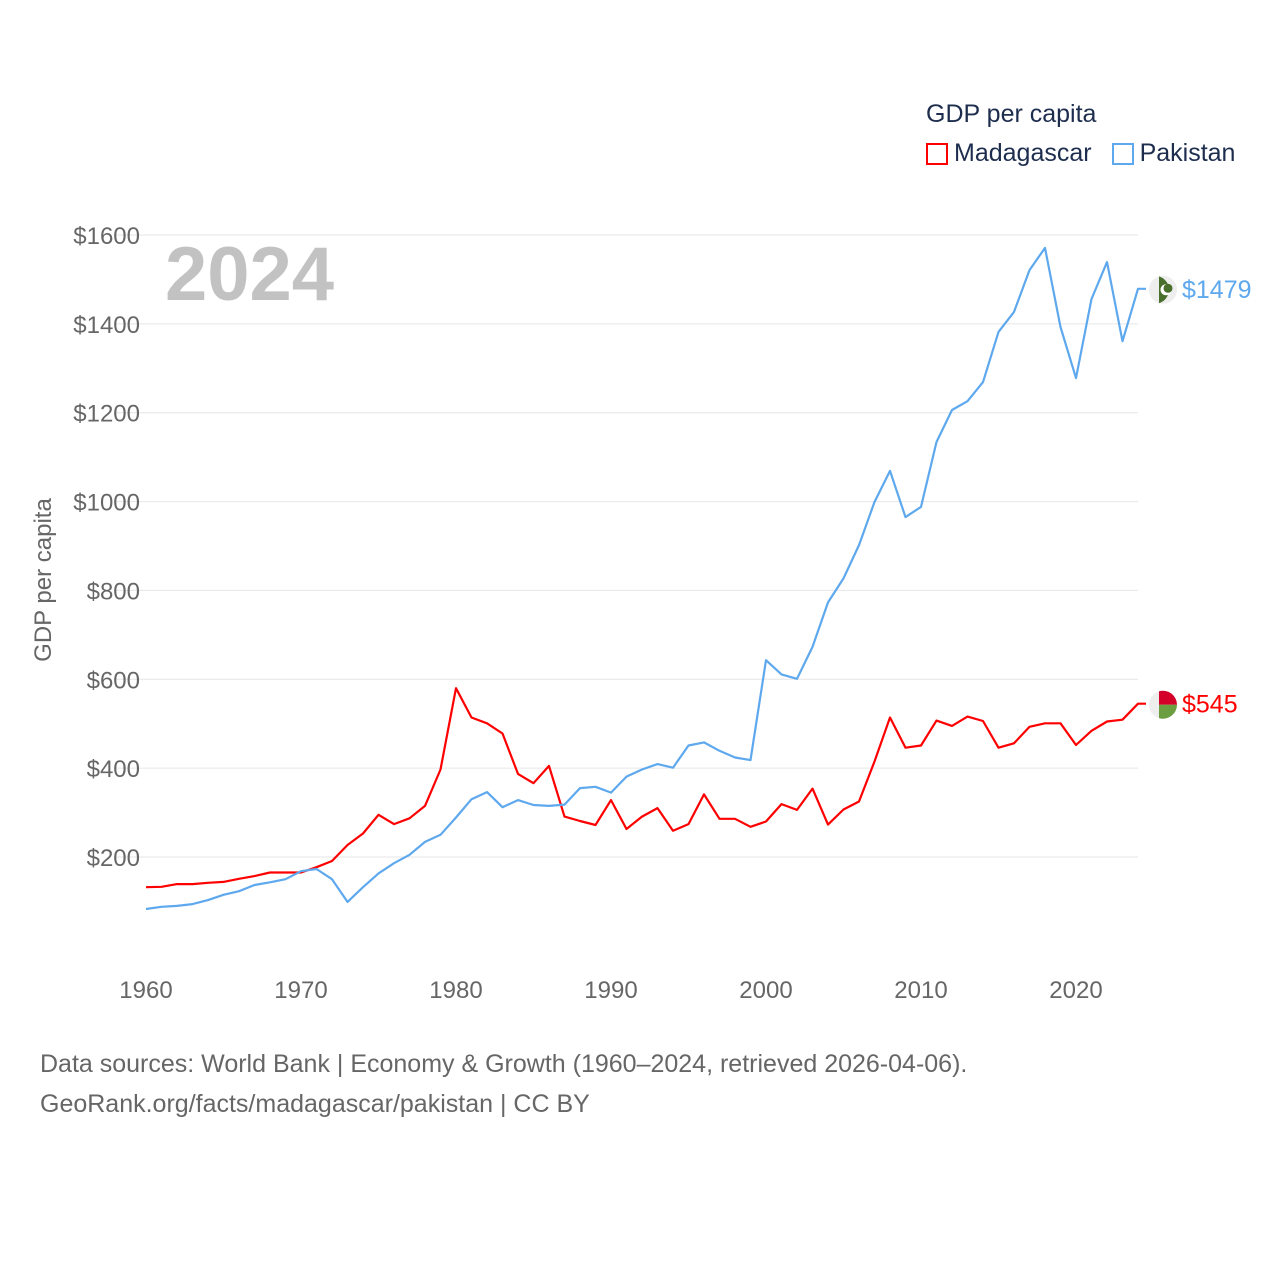 The height and width of the screenshot is (1280, 1280). Describe the element at coordinates (645, 788) in the screenshot. I see `series-line-madagascar` at that location.